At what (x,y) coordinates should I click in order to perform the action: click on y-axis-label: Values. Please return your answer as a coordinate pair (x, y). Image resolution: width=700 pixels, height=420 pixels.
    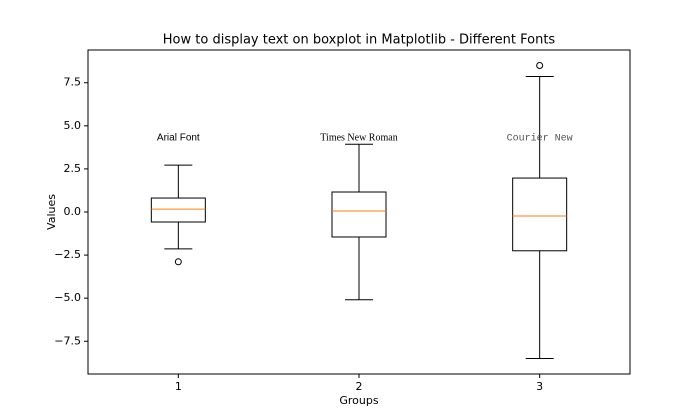
    Looking at the image, I should click on (51, 212).